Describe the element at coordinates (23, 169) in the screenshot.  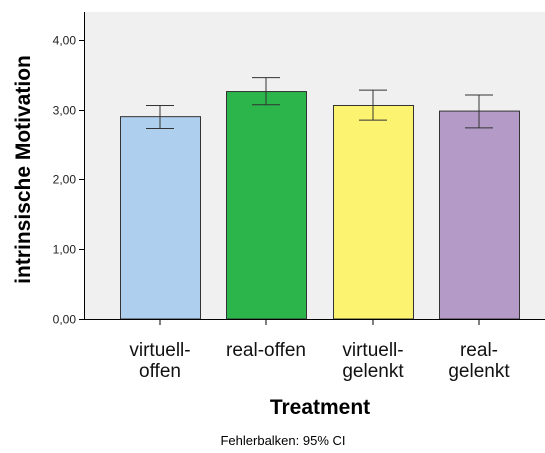
I see `y-axis-title: intrinsische Motivation` at that location.